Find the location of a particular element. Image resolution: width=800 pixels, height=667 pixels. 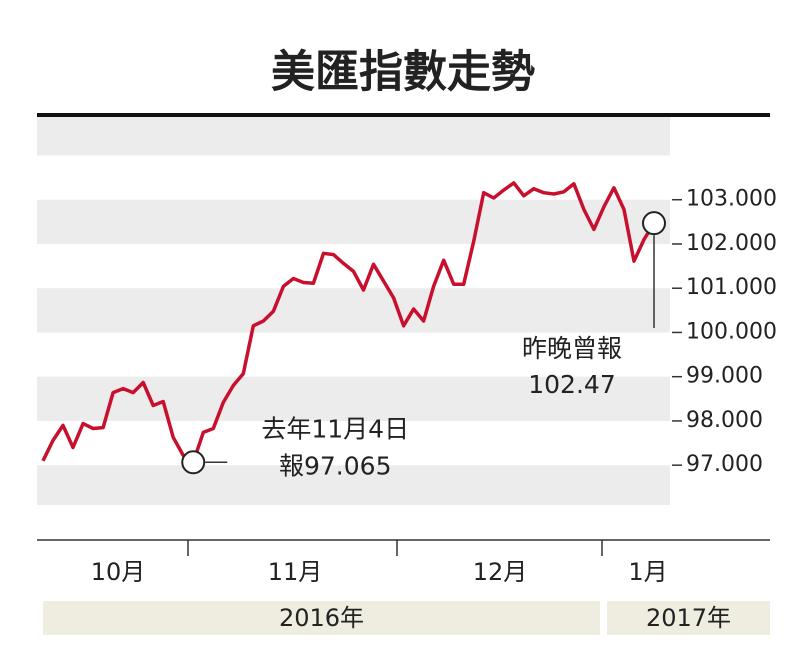

y-tick-label: 102.000 is located at coordinates (731, 243).